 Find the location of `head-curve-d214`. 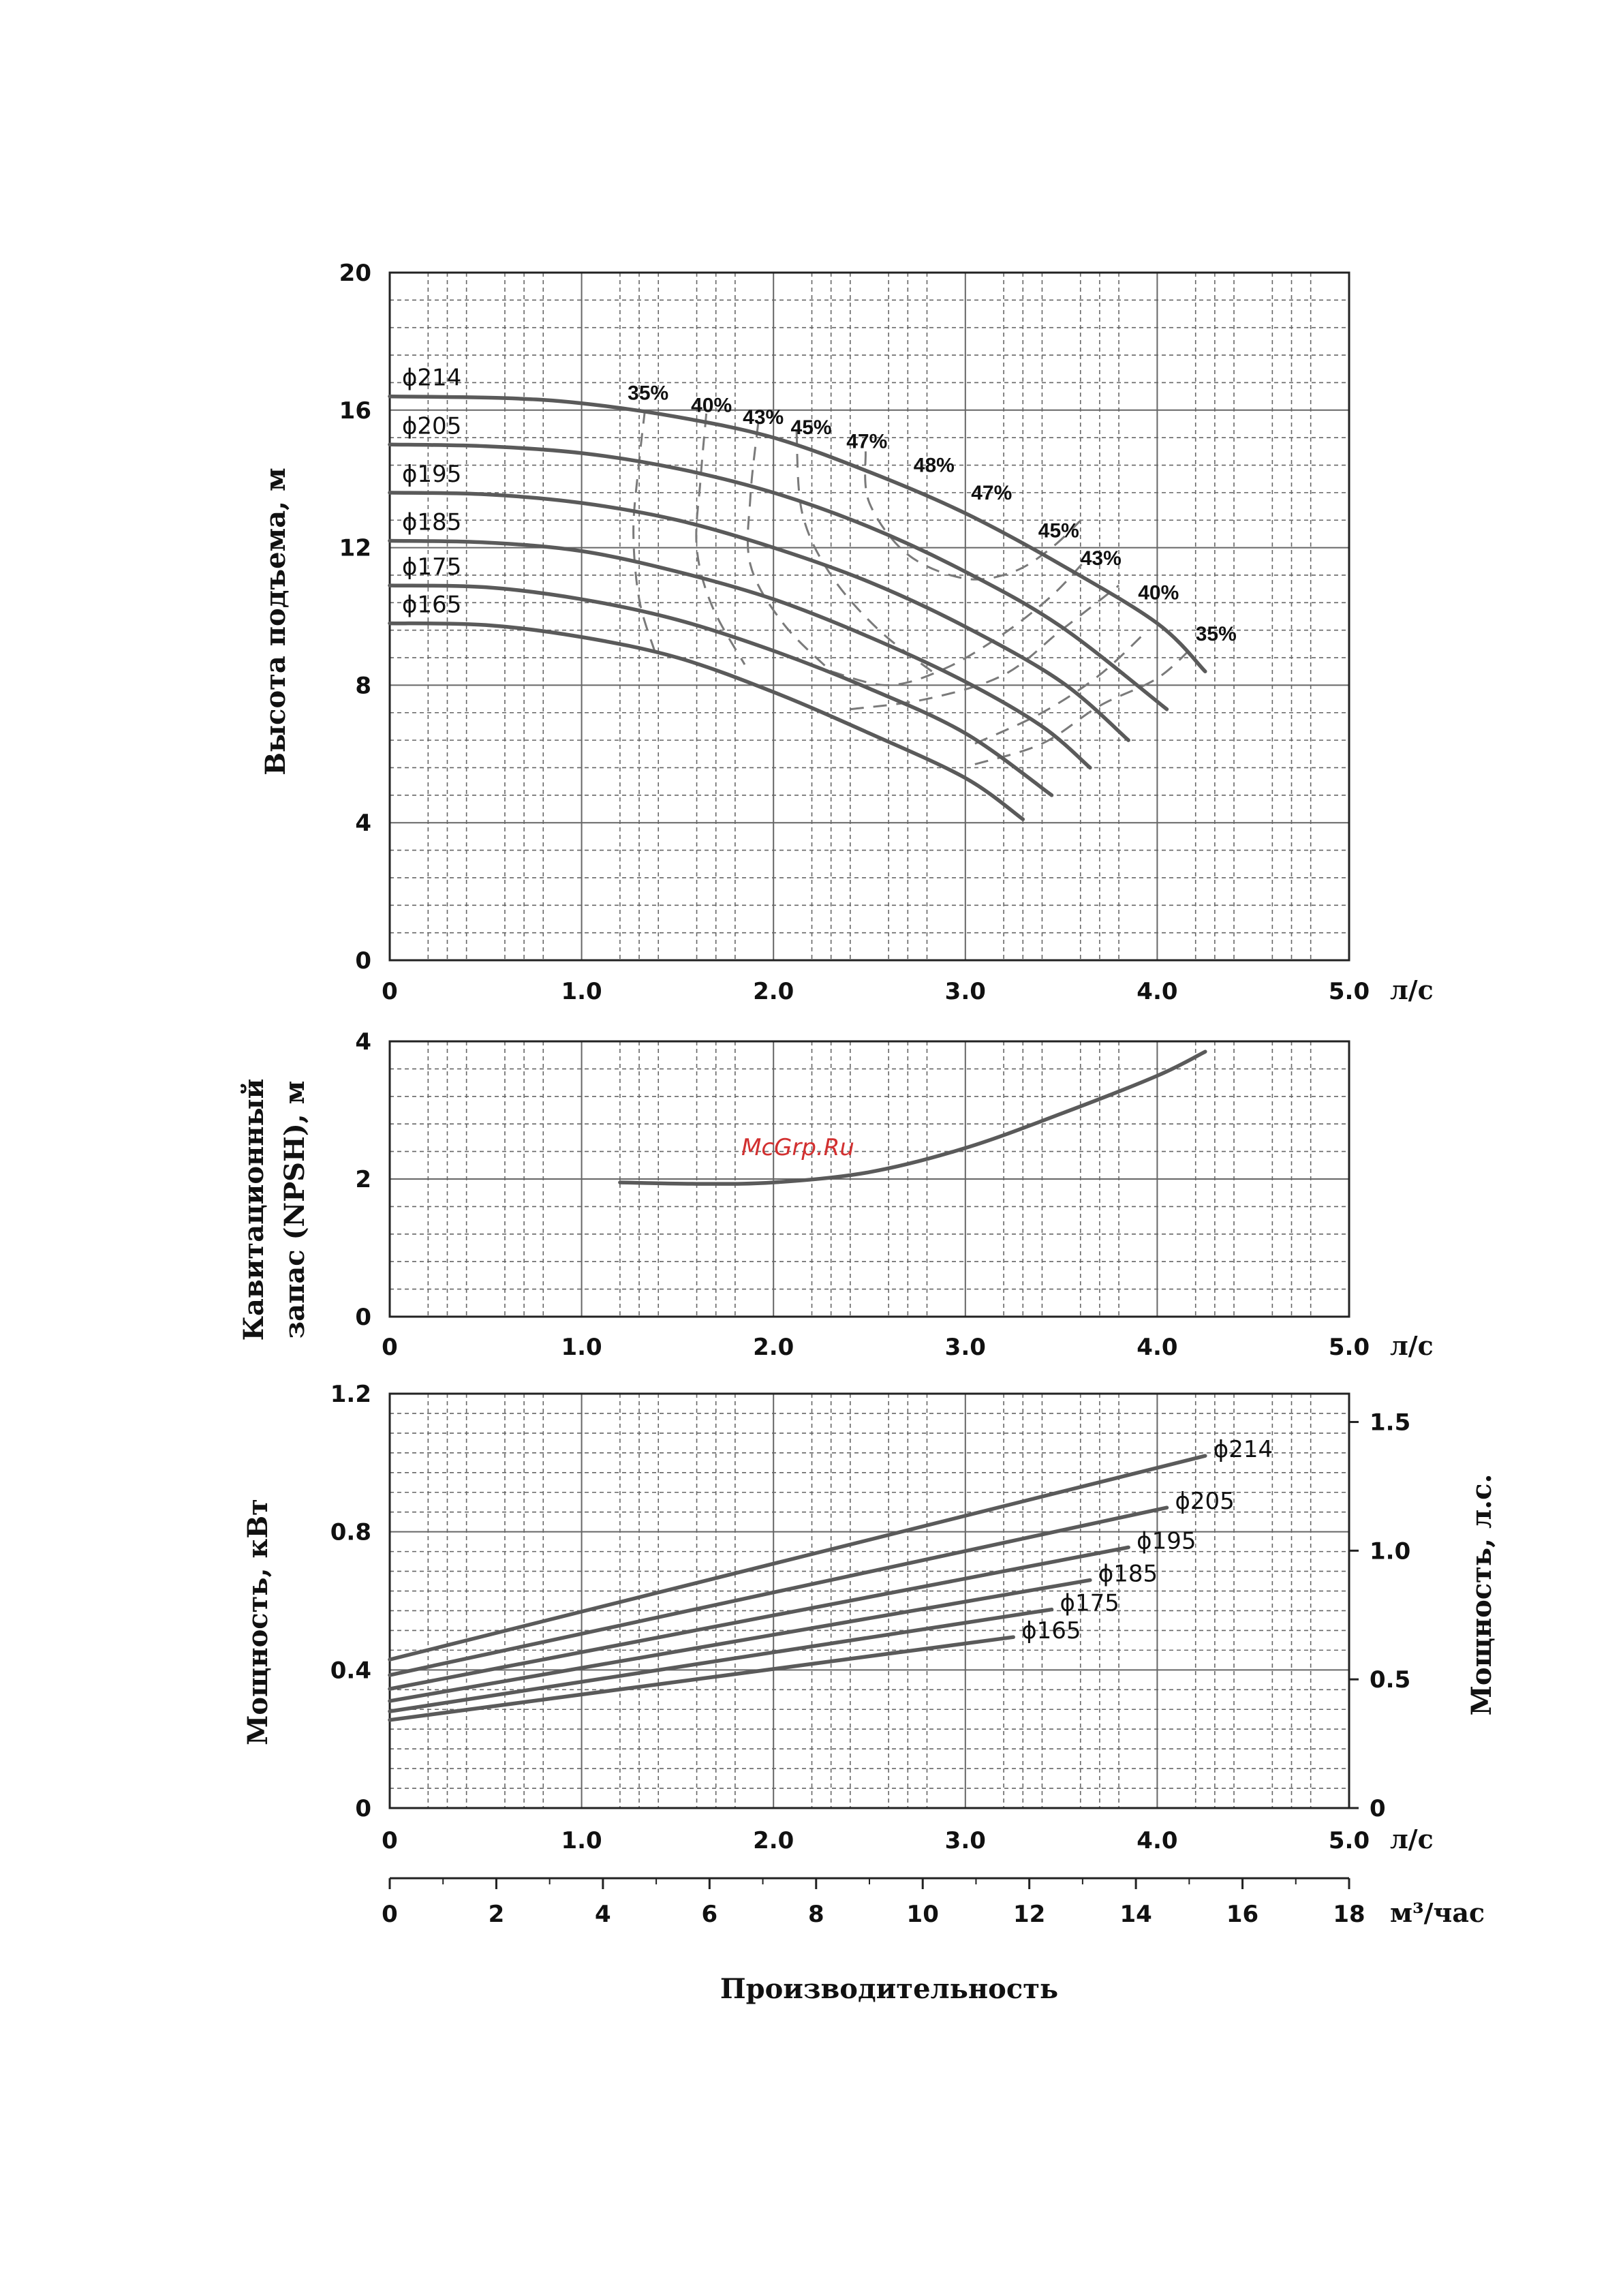

head-curve-d214 is located at coordinates (797, 534).